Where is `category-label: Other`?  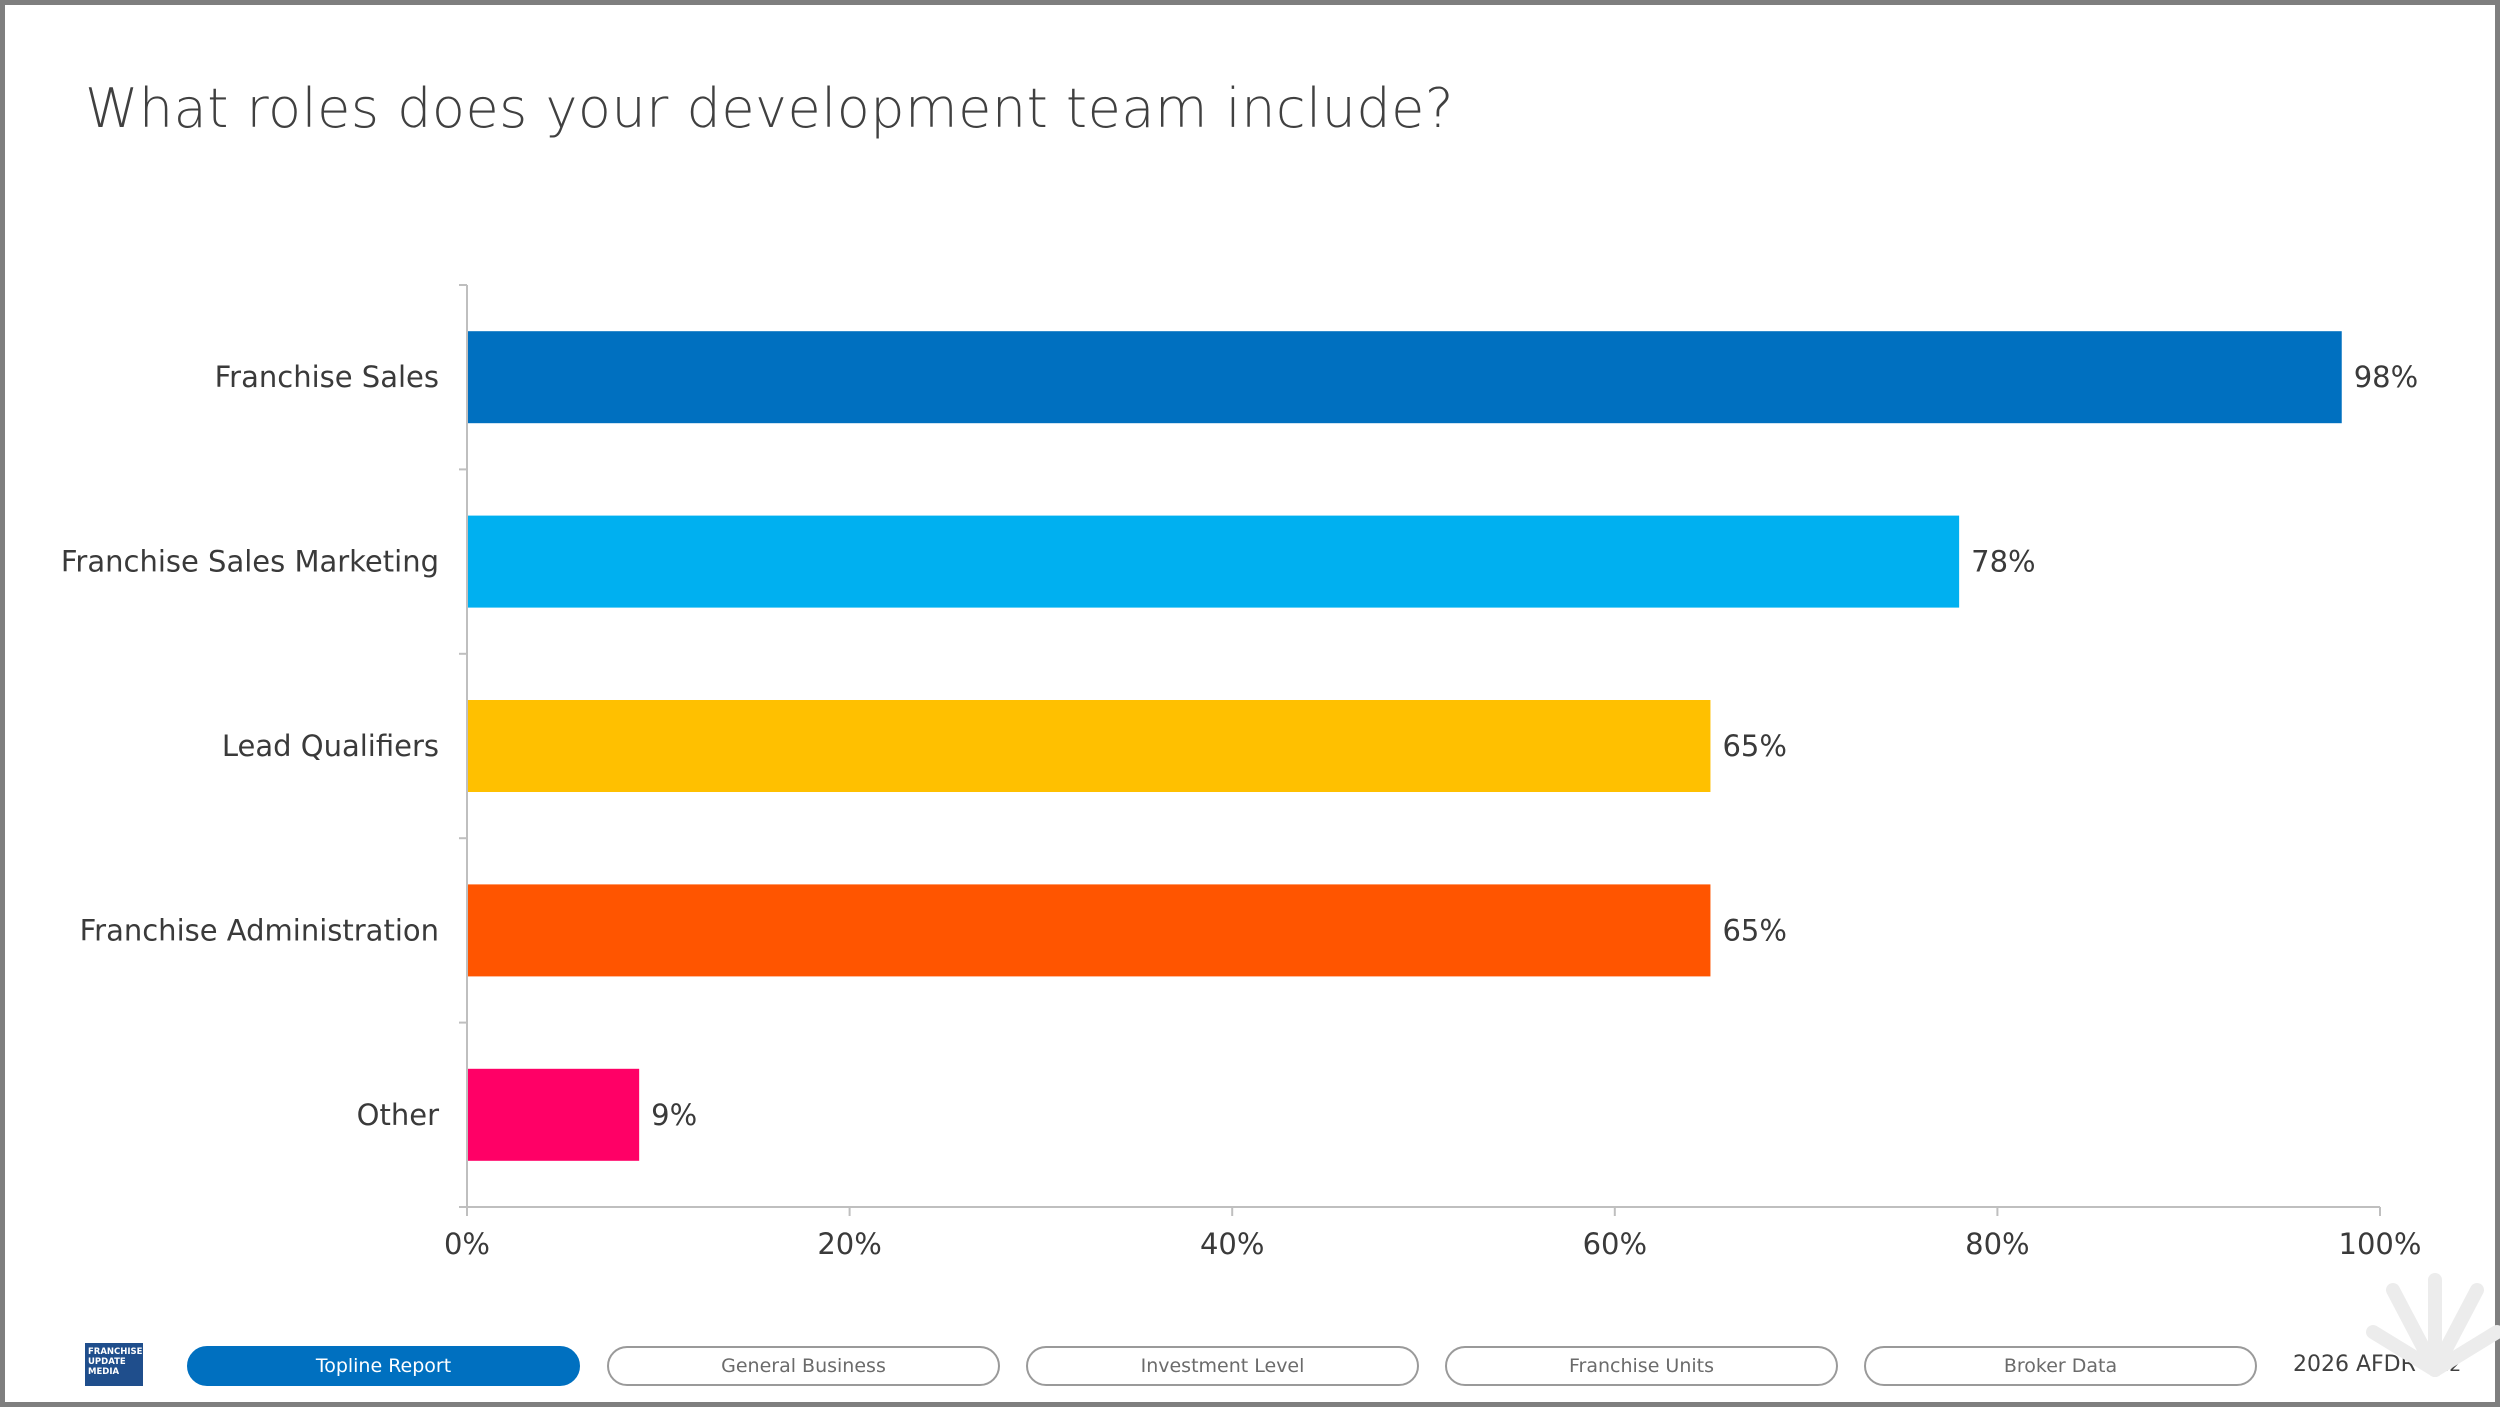
category-label: Other is located at coordinates (398, 1115).